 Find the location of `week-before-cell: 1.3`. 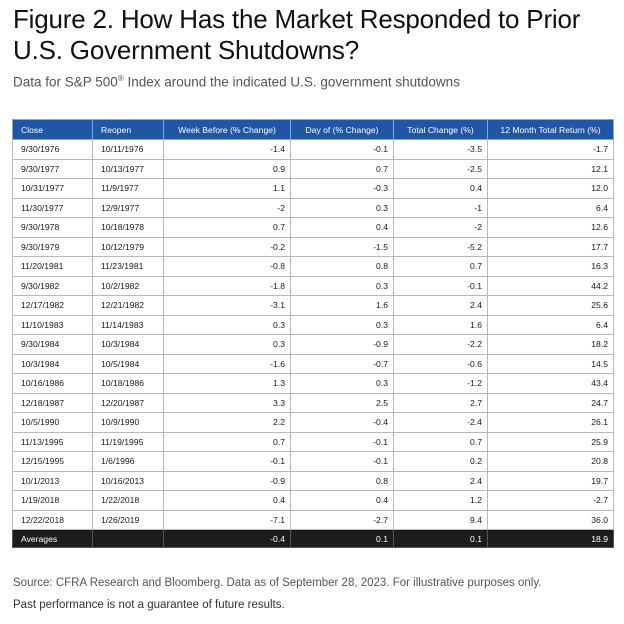

week-before-cell: 1.3 is located at coordinates (227, 383).